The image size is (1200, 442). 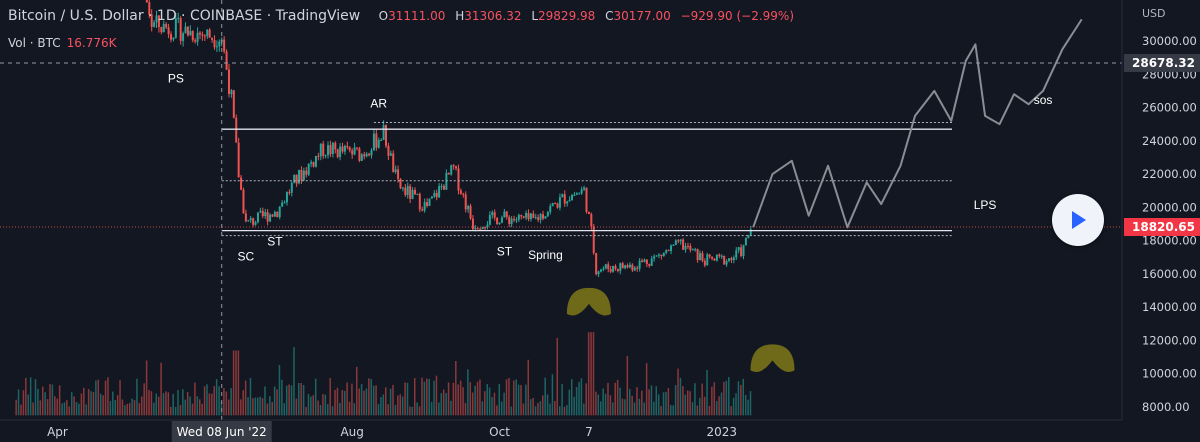 I want to click on play-button, so click(x=1078, y=220).